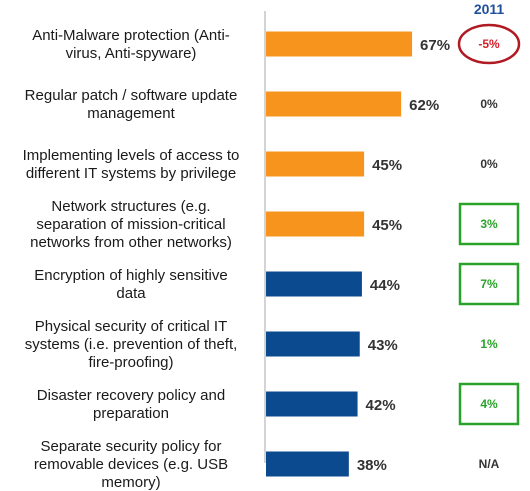 This screenshot has width=530, height=491. I want to click on category-label: Disaster recovery policy and preparation, so click(131, 404).